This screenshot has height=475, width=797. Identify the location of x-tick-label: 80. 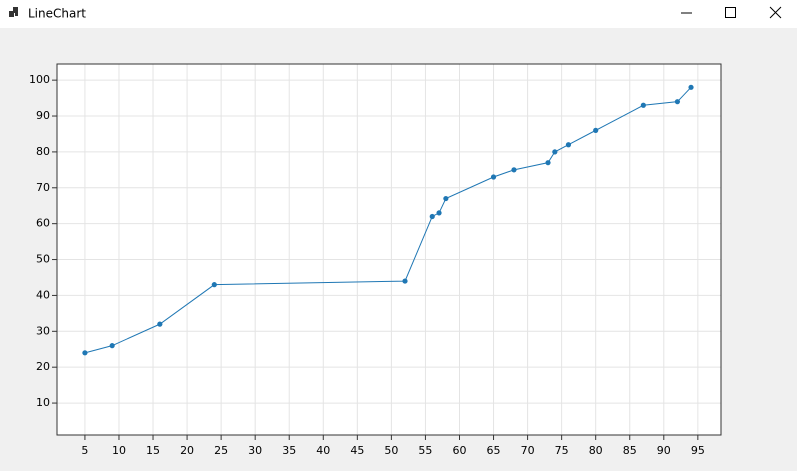
(596, 450).